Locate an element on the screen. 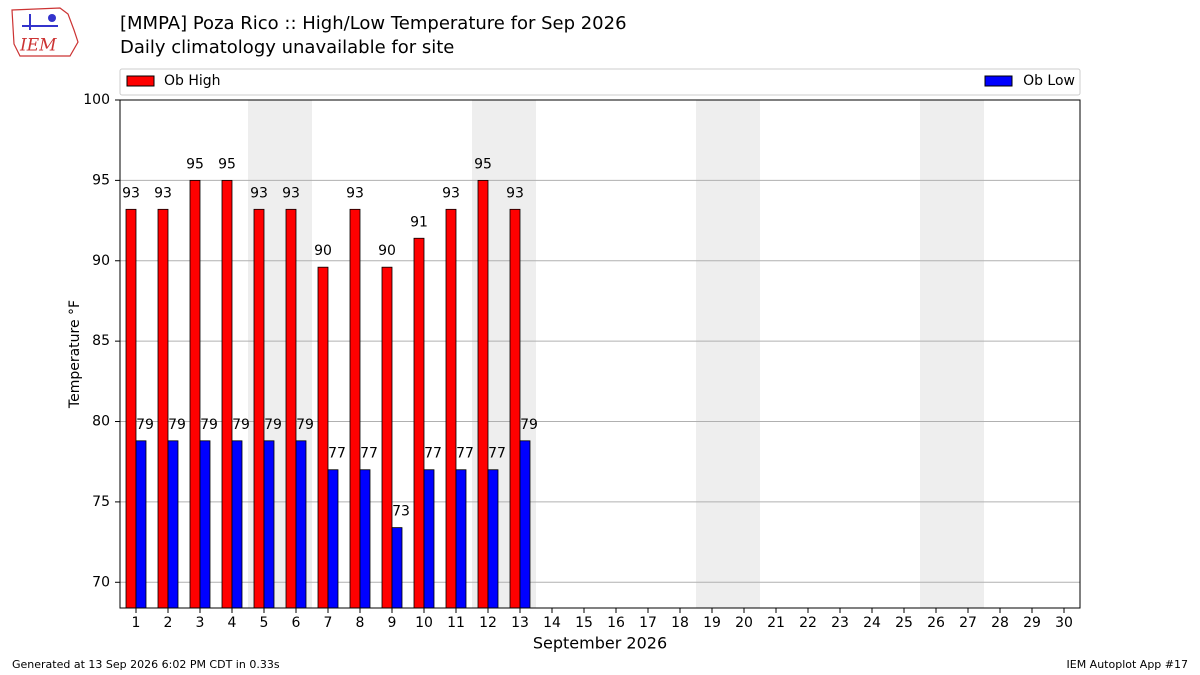 The width and height of the screenshot is (1200, 675). x-tick-label: 22 is located at coordinates (808, 623).